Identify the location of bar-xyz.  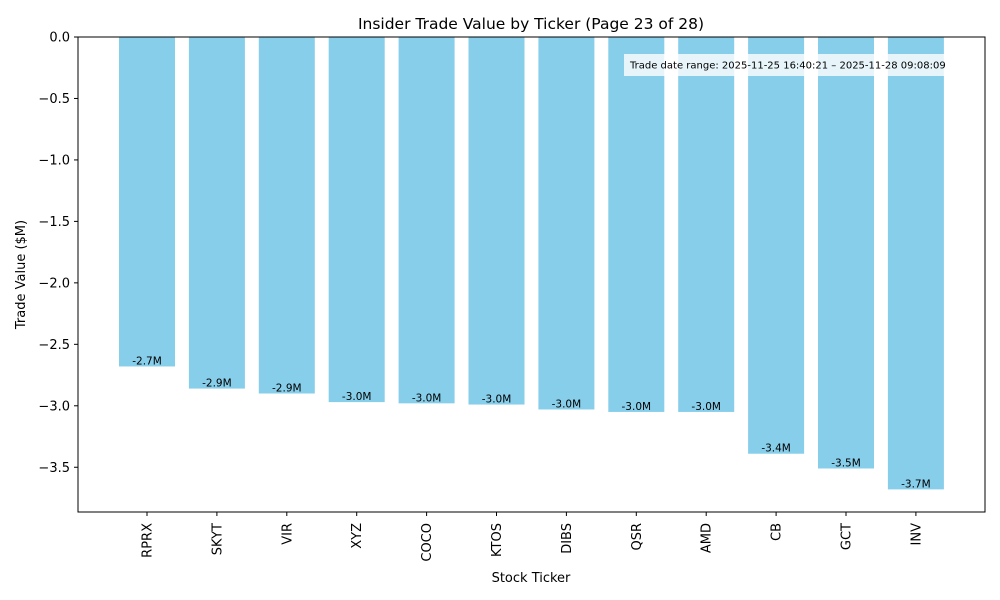
(356, 220).